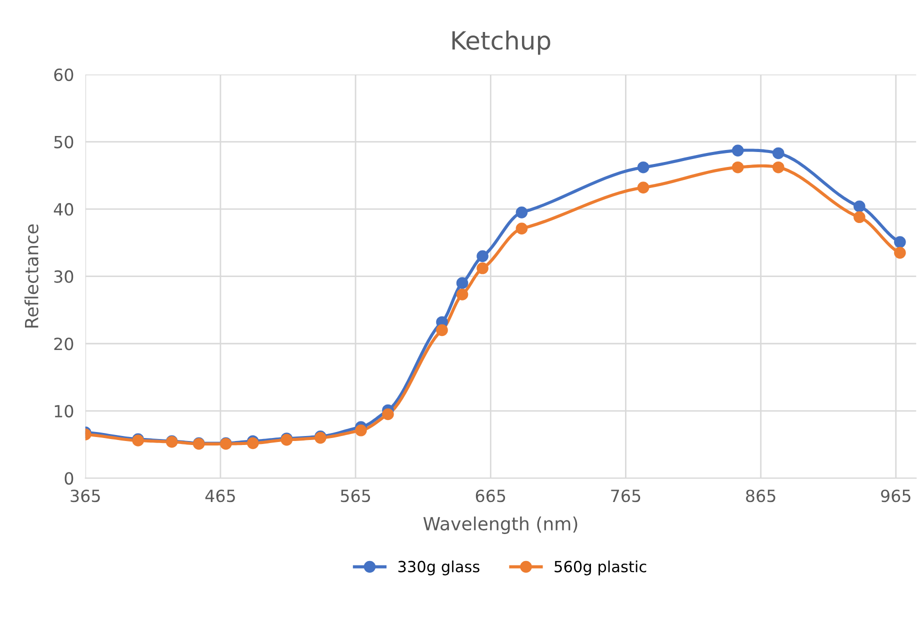  I want to click on x-tick-label: 565, so click(355, 496).